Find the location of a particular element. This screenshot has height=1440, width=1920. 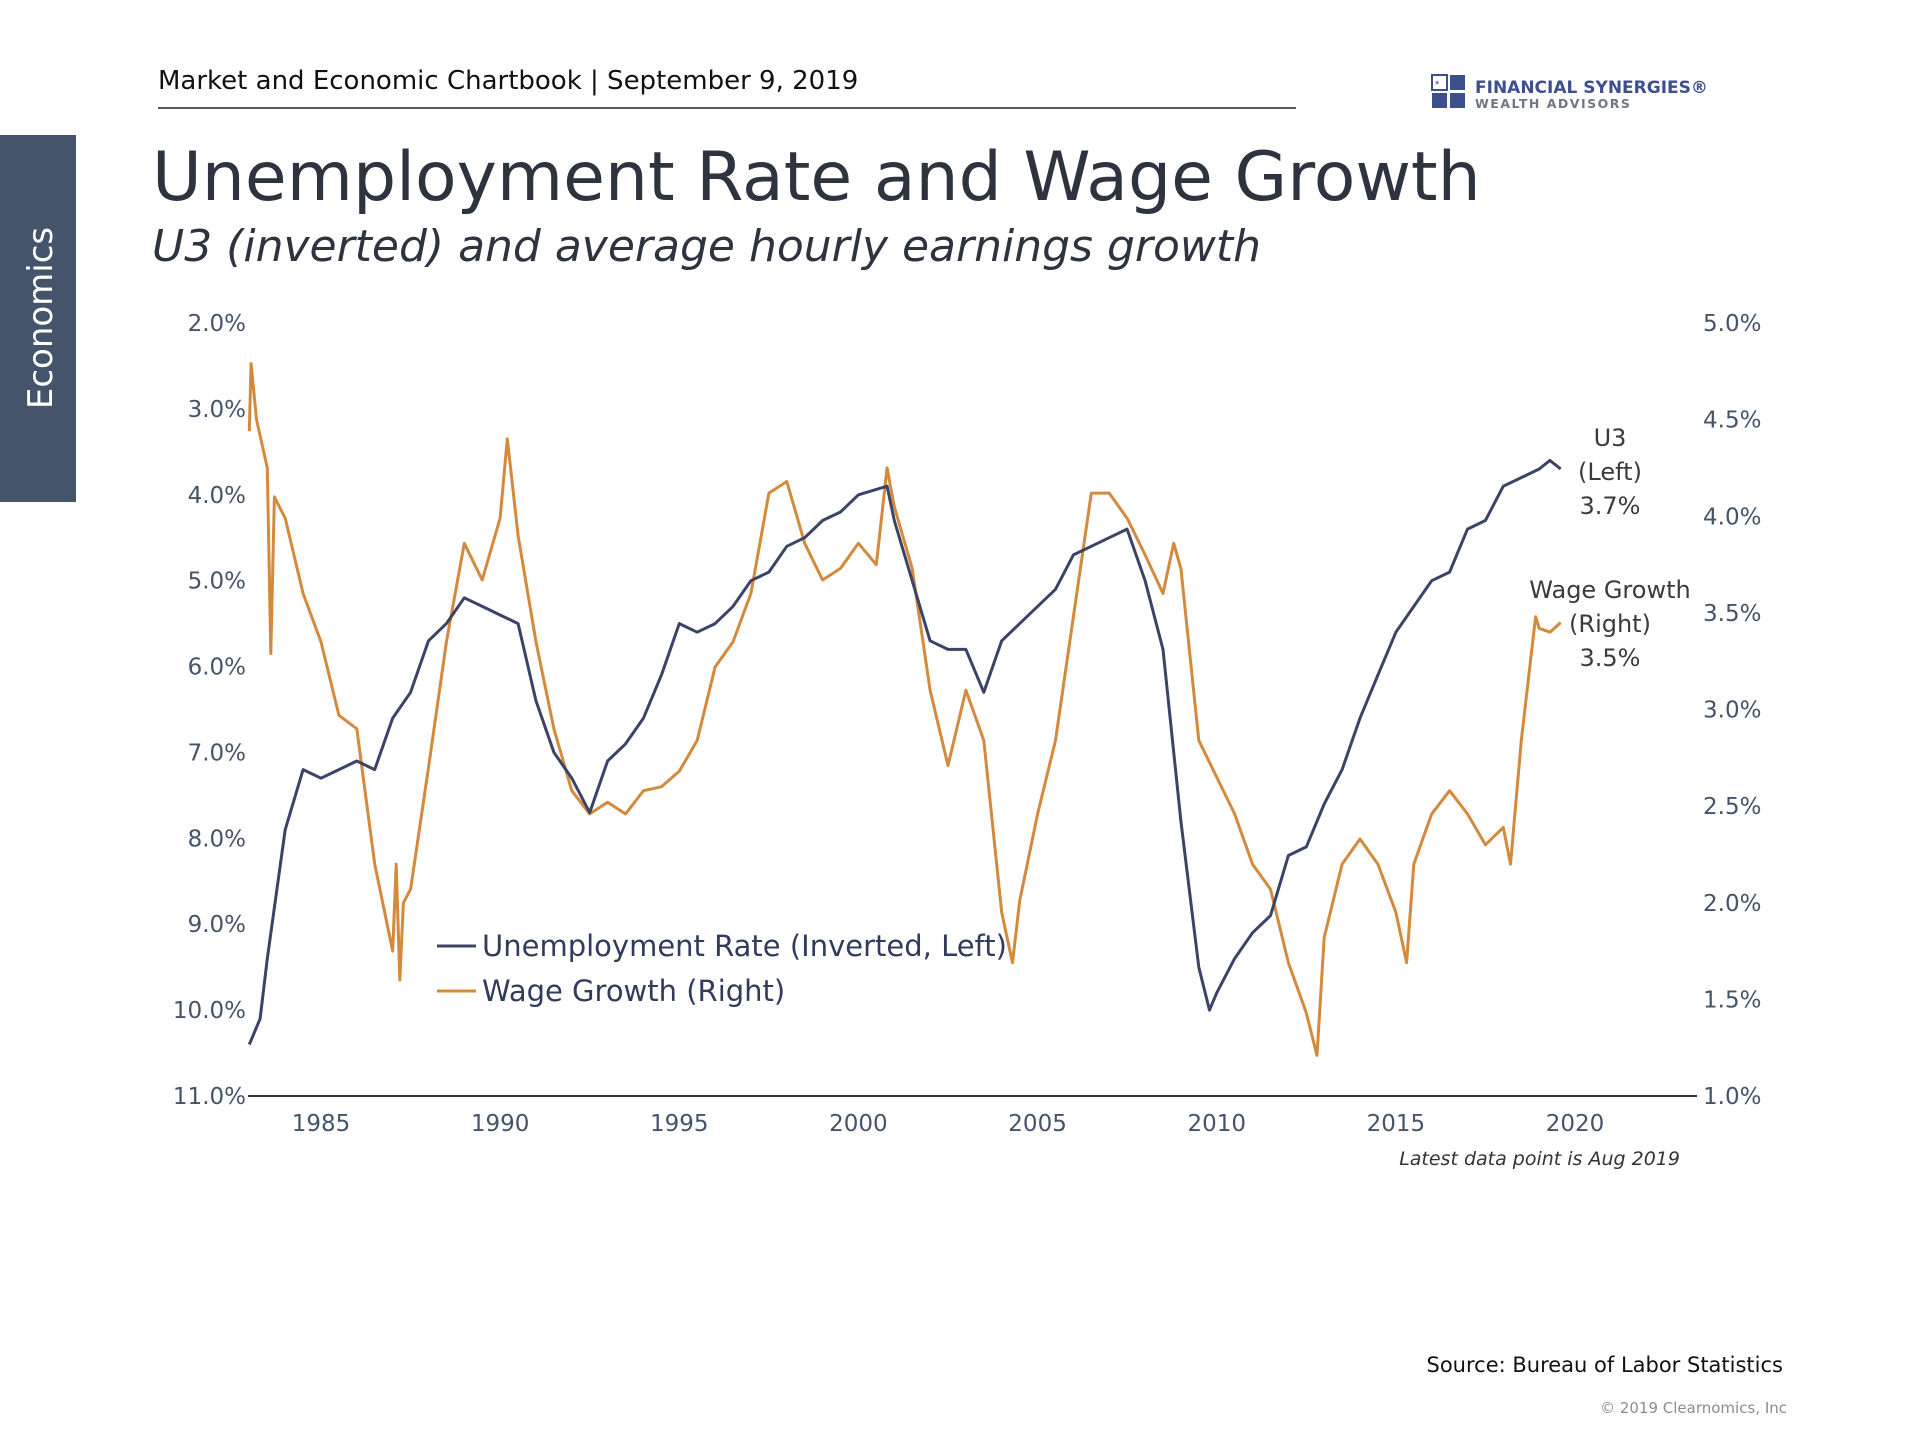

right-tick-label: 3.0% is located at coordinates (1732, 711).